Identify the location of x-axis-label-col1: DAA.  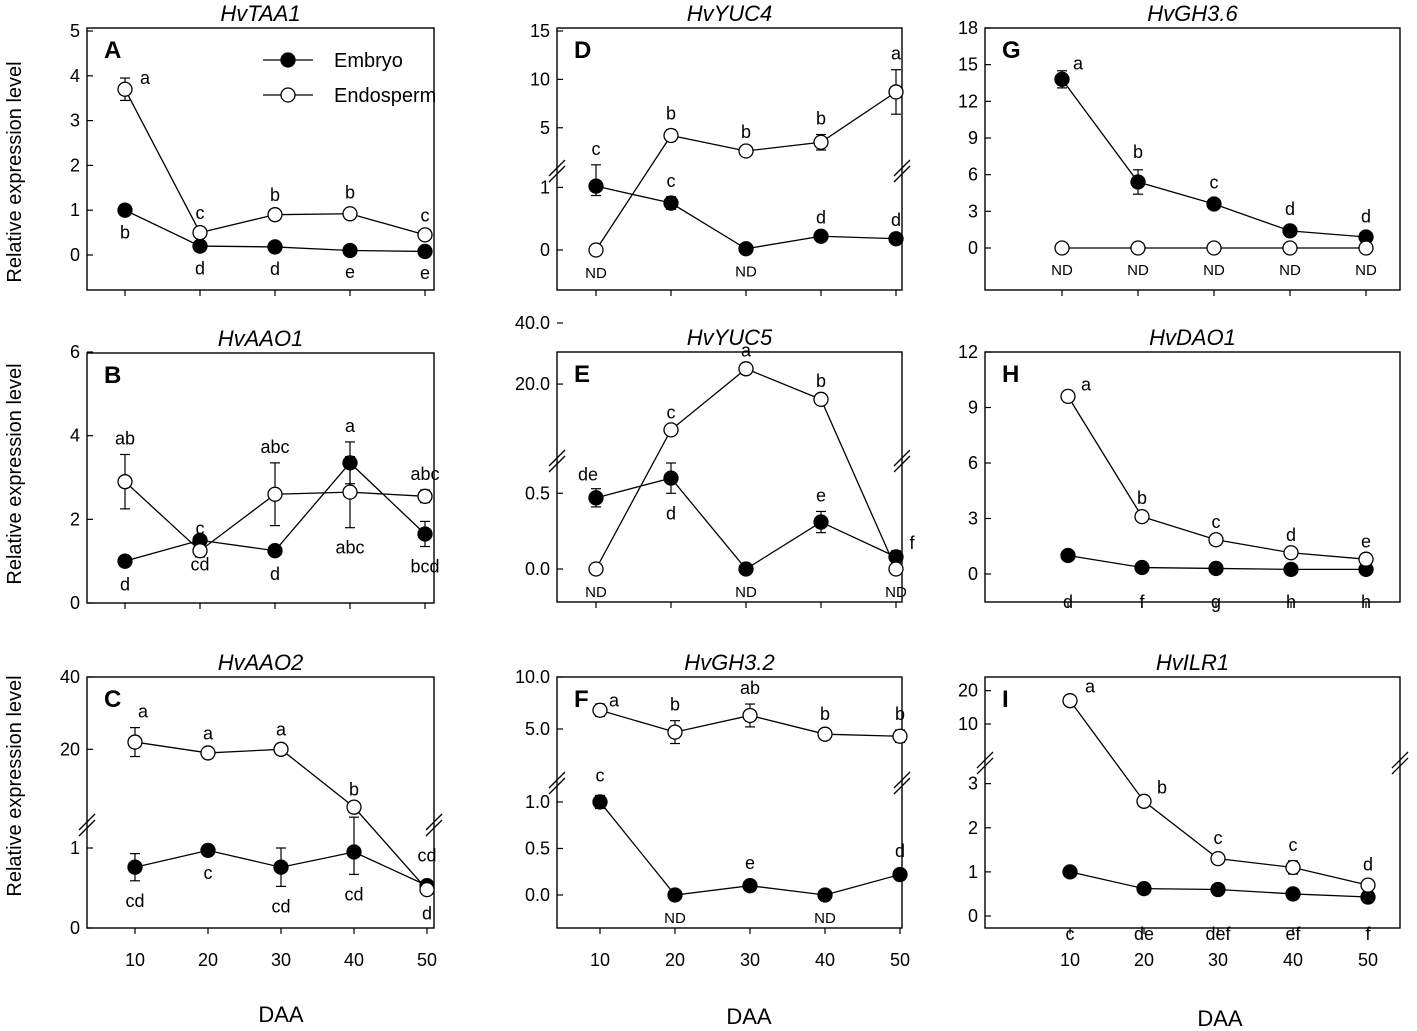
(281, 1014).